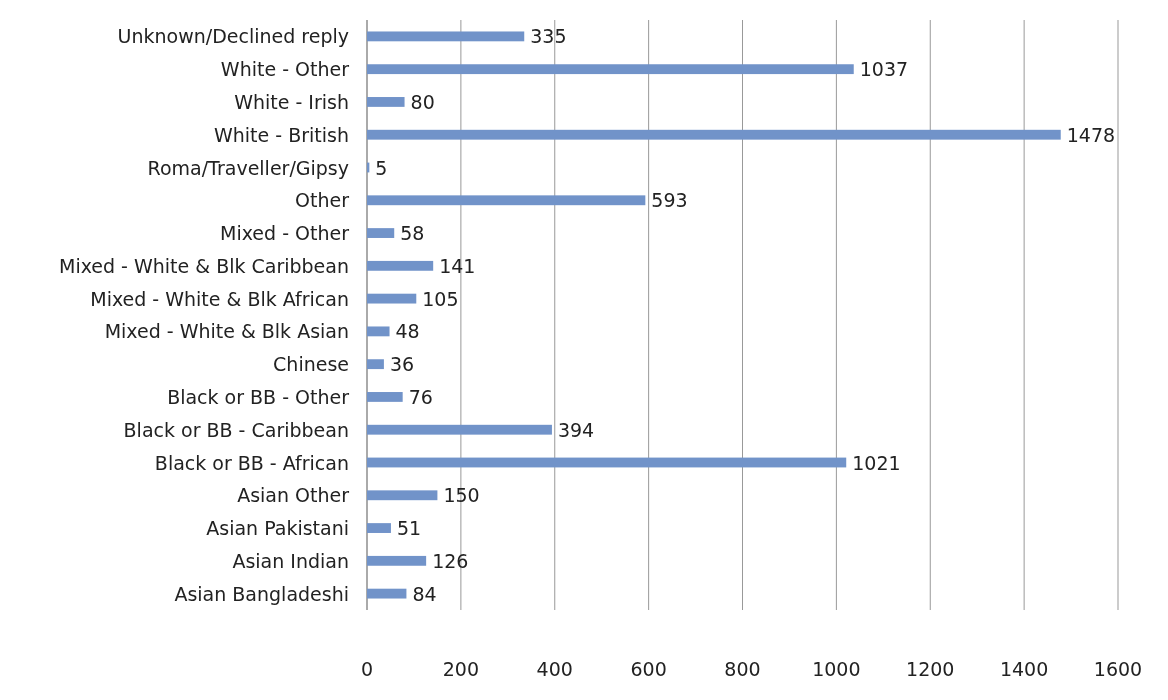  What do you see at coordinates (457, 265) in the screenshot?
I see `data-label: 141` at bounding box center [457, 265].